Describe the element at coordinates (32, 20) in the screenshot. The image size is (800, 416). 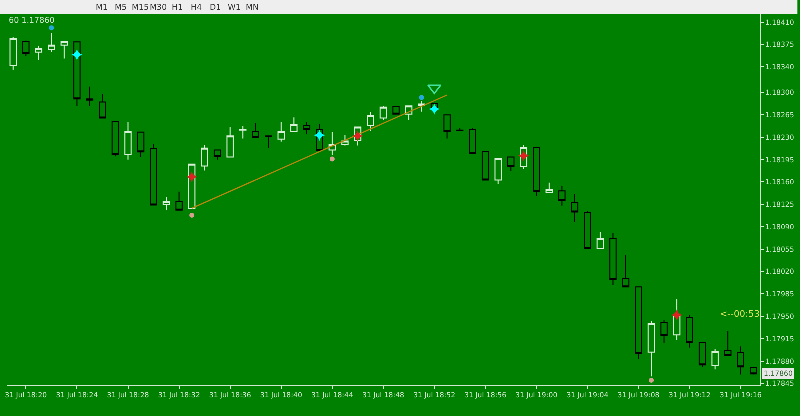
I see `annotation: 60 1.17860` at that location.